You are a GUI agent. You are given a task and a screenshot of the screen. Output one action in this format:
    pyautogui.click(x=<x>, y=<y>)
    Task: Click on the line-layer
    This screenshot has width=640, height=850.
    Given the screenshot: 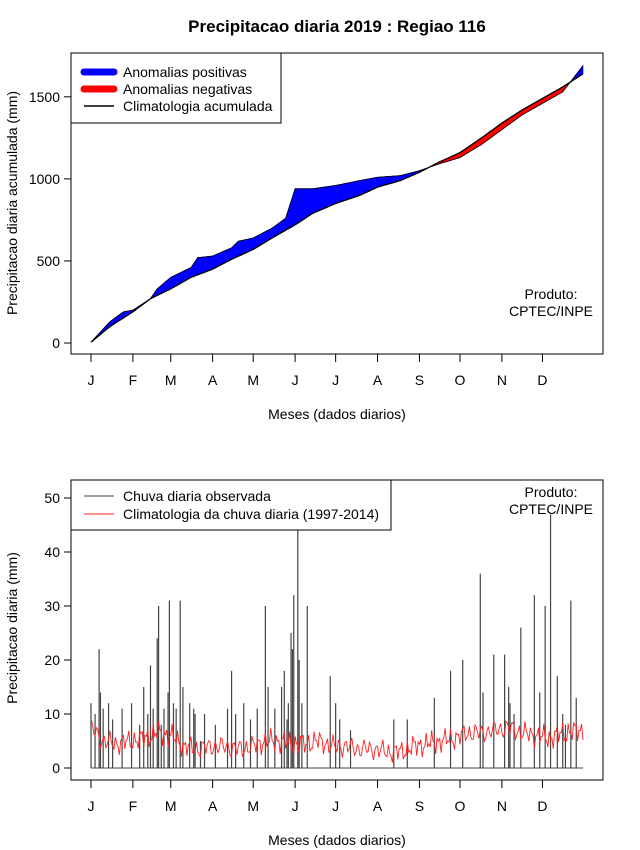 What is the action you would take?
    pyautogui.click(x=337, y=741)
    